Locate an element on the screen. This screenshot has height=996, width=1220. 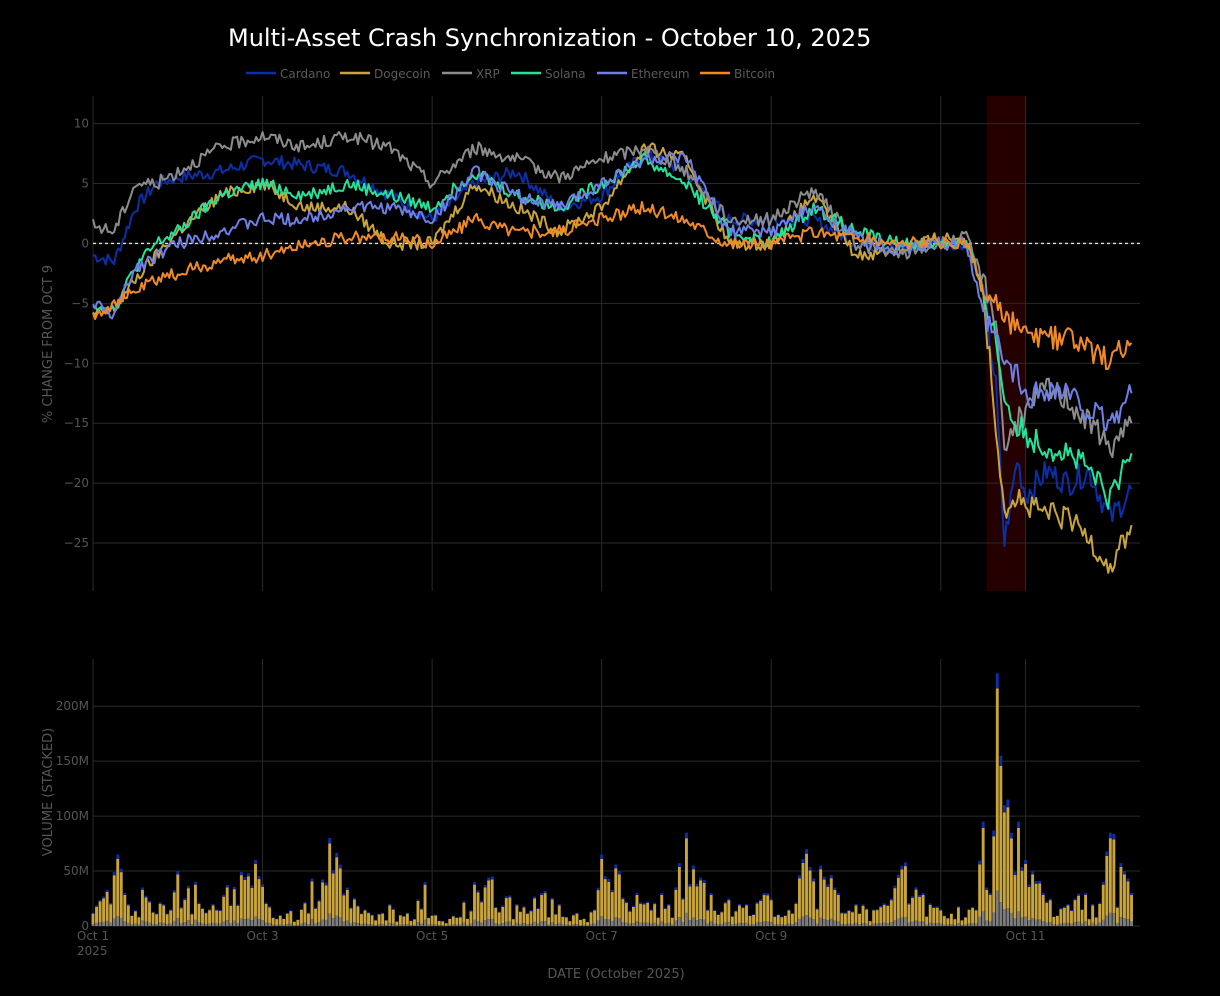
legend-label-ethereum: Ethereum is located at coordinates (660, 74).